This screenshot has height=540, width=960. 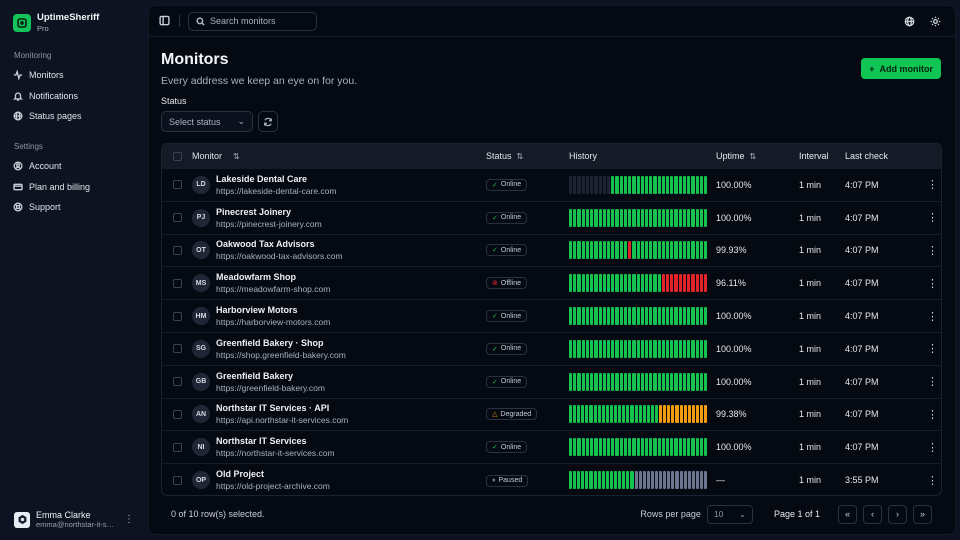 What do you see at coordinates (507, 447) in the screenshot?
I see `status-badge: ✓ Online` at bounding box center [507, 447].